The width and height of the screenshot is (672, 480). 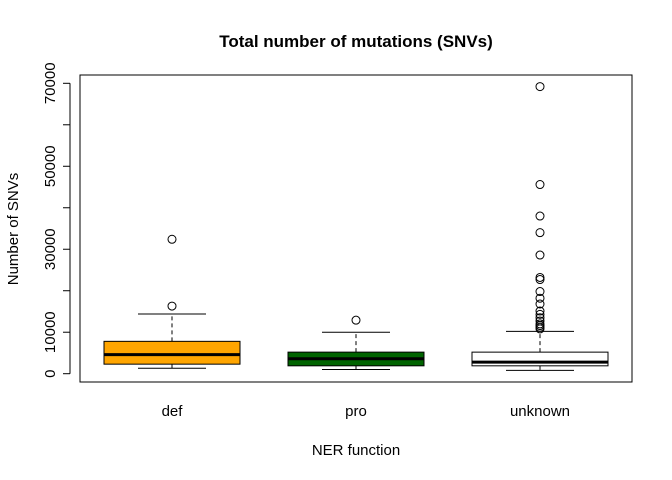 What do you see at coordinates (356, 450) in the screenshot?
I see `x-axis-label: NER function` at bounding box center [356, 450].